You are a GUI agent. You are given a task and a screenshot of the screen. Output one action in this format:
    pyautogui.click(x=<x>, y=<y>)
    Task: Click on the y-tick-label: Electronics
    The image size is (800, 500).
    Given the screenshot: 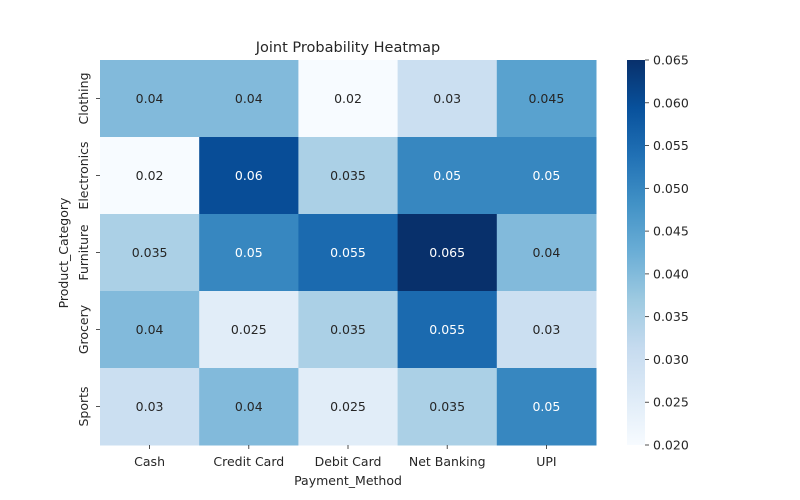 What is the action you would take?
    pyautogui.click(x=83, y=175)
    